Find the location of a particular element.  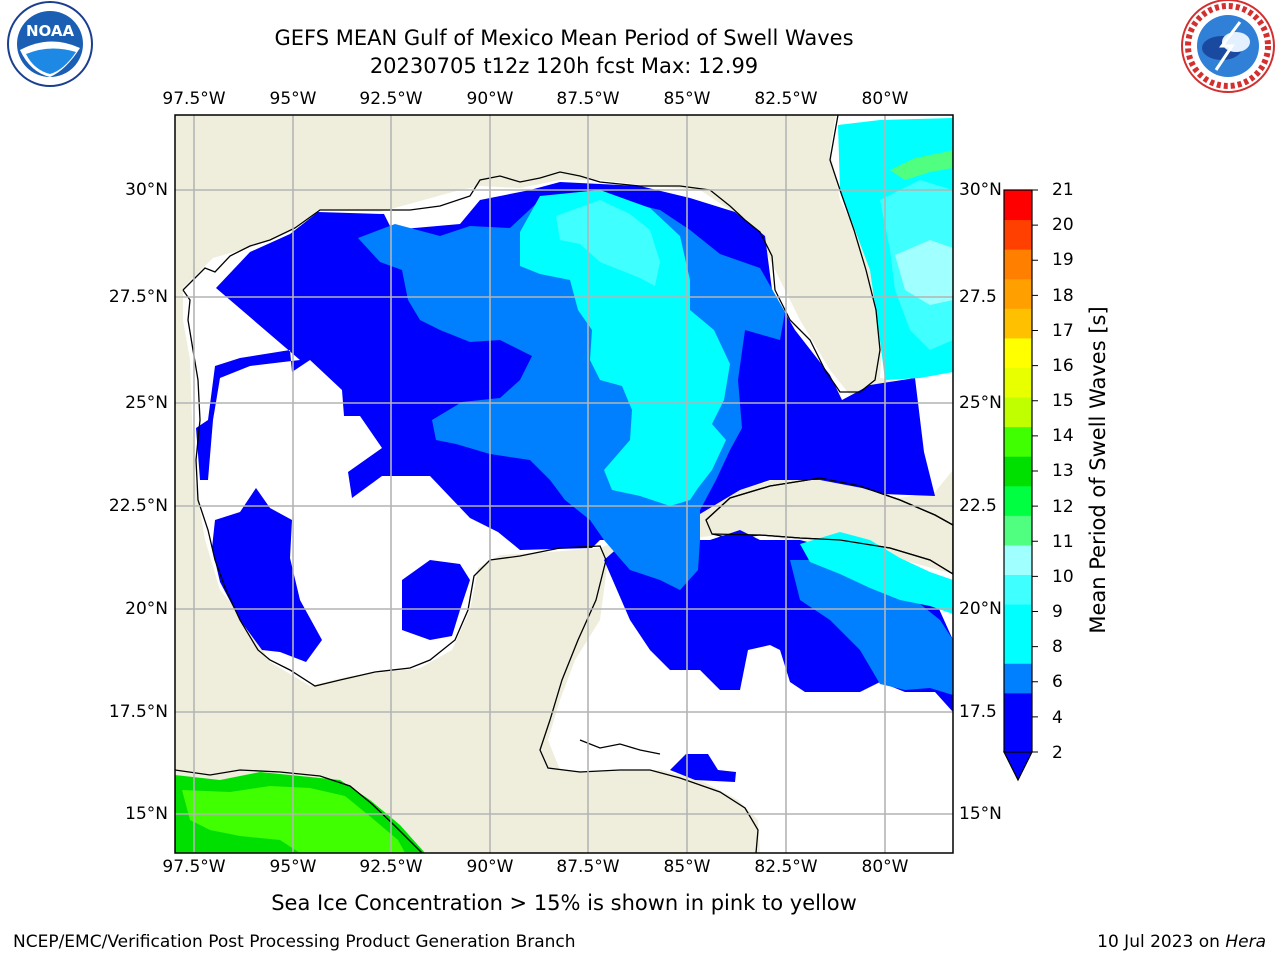

colorbar-tick: 9 is located at coordinates (1057, 612).